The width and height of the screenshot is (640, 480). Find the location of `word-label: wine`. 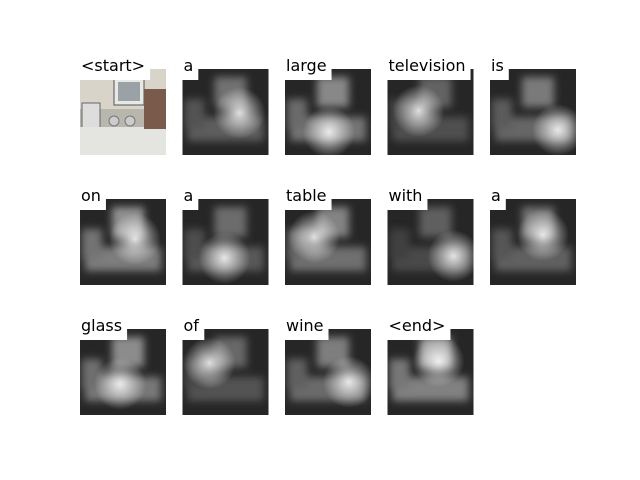

word-label: wine is located at coordinates (305, 325).